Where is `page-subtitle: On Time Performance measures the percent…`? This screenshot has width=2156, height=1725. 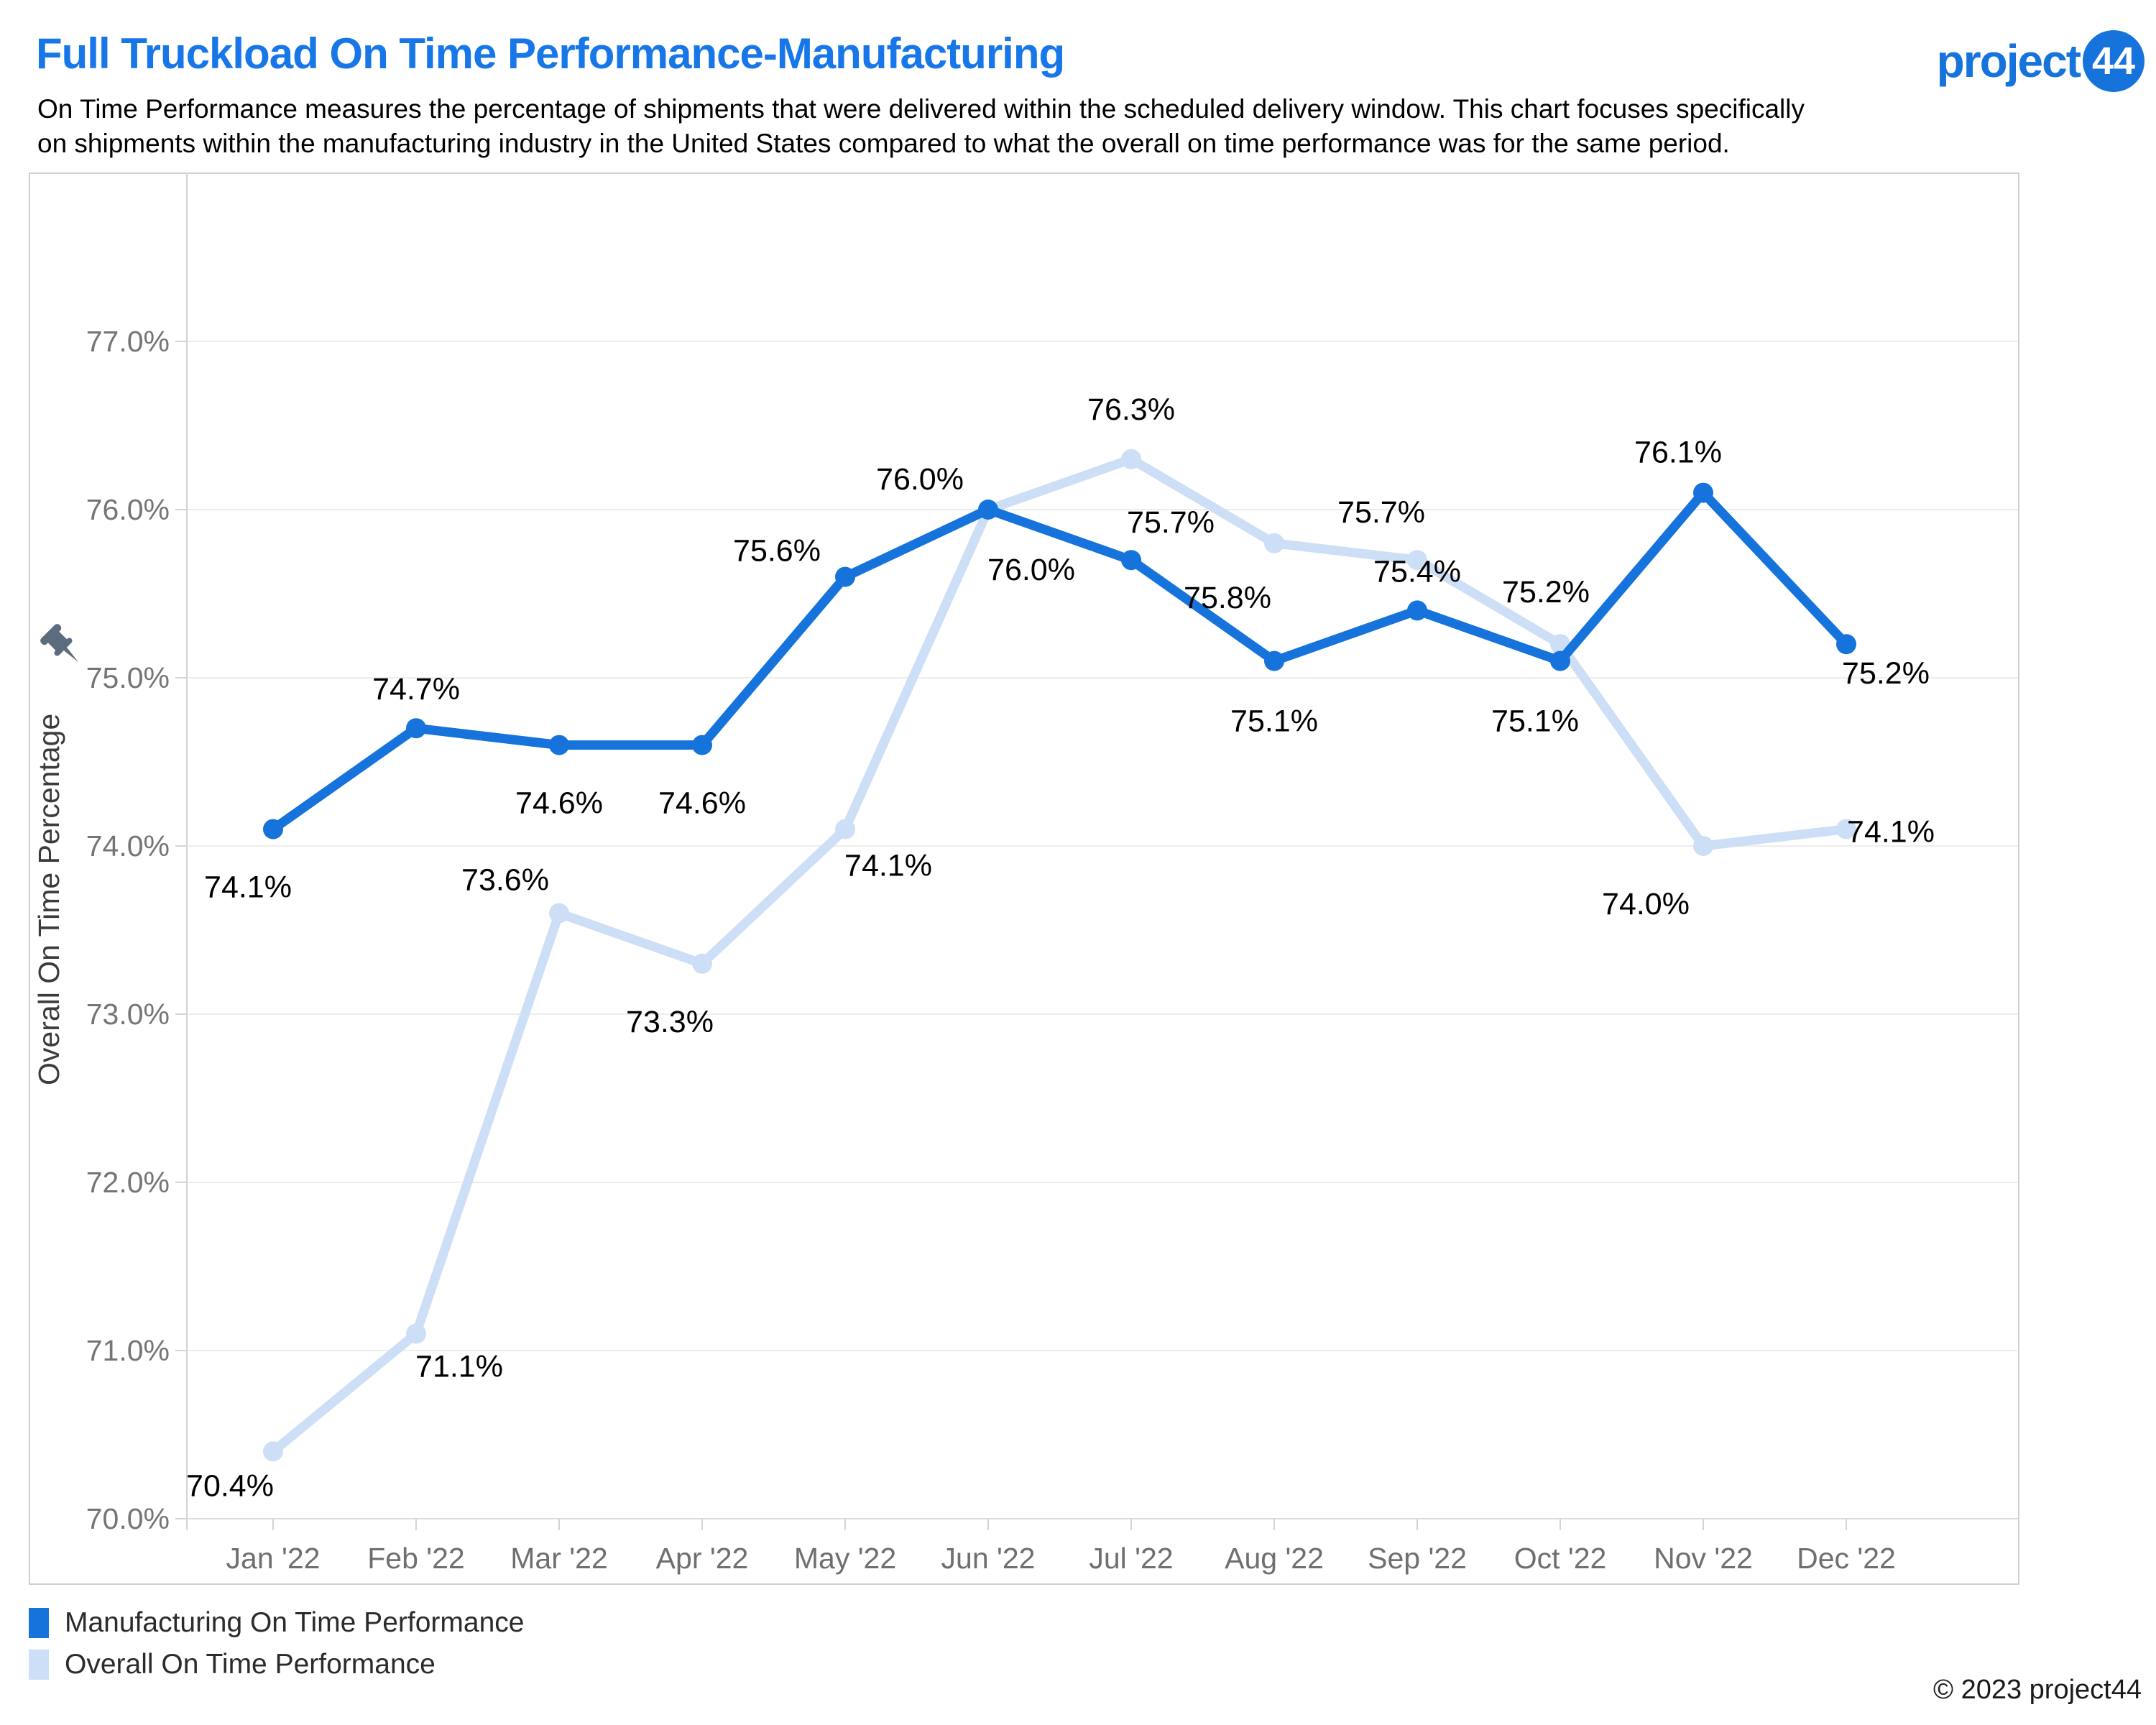 page-subtitle: On Time Performance measures the percent… is located at coordinates (921, 126).